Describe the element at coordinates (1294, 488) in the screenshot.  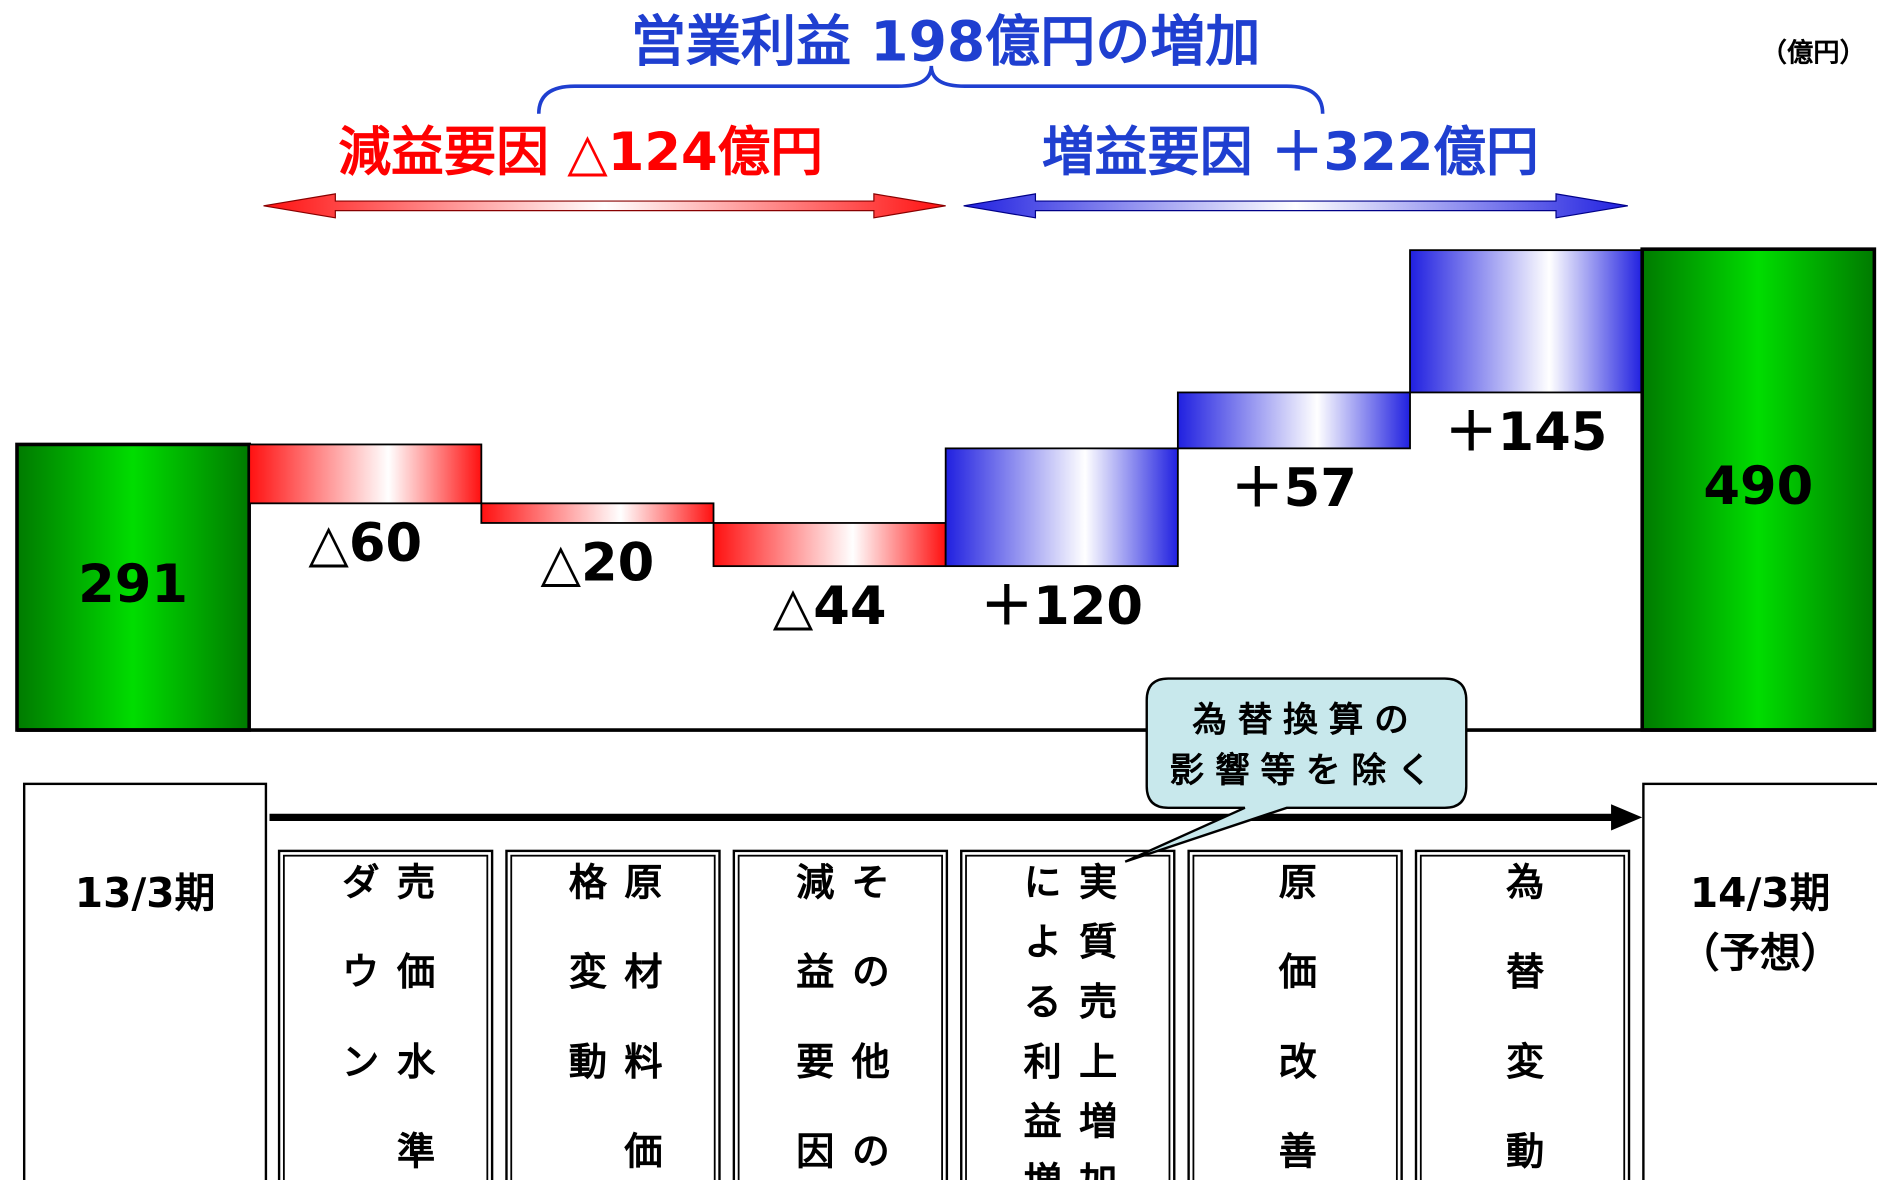
I see `value-label: ＋57` at that location.